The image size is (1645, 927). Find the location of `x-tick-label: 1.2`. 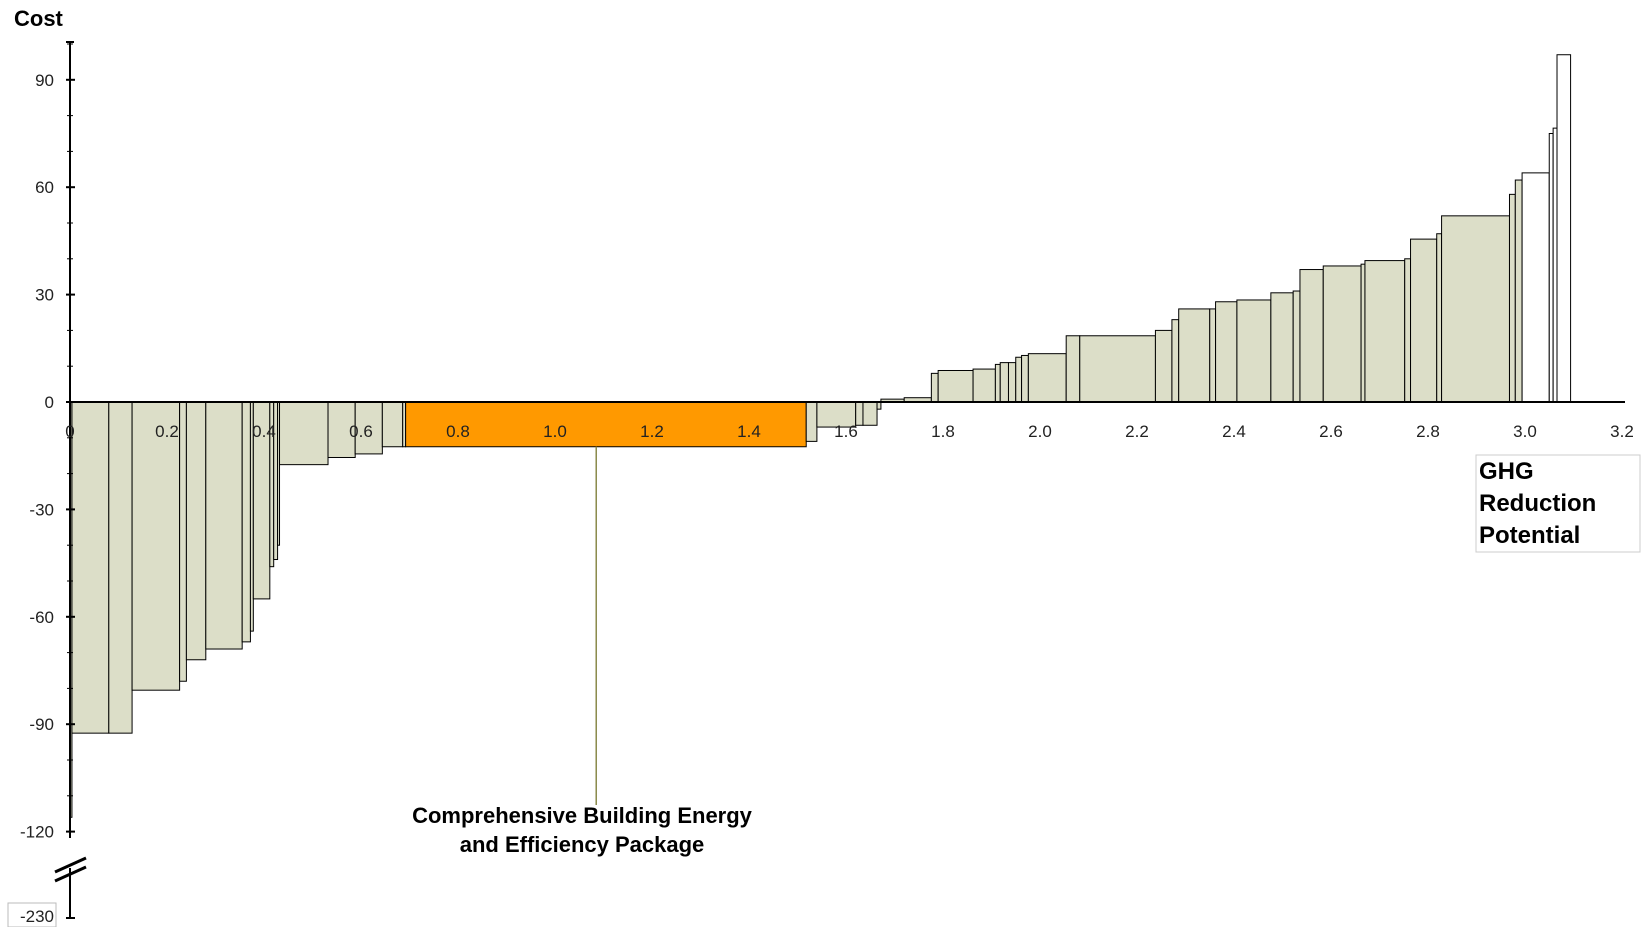

x-tick-label: 1.2 is located at coordinates (652, 431).